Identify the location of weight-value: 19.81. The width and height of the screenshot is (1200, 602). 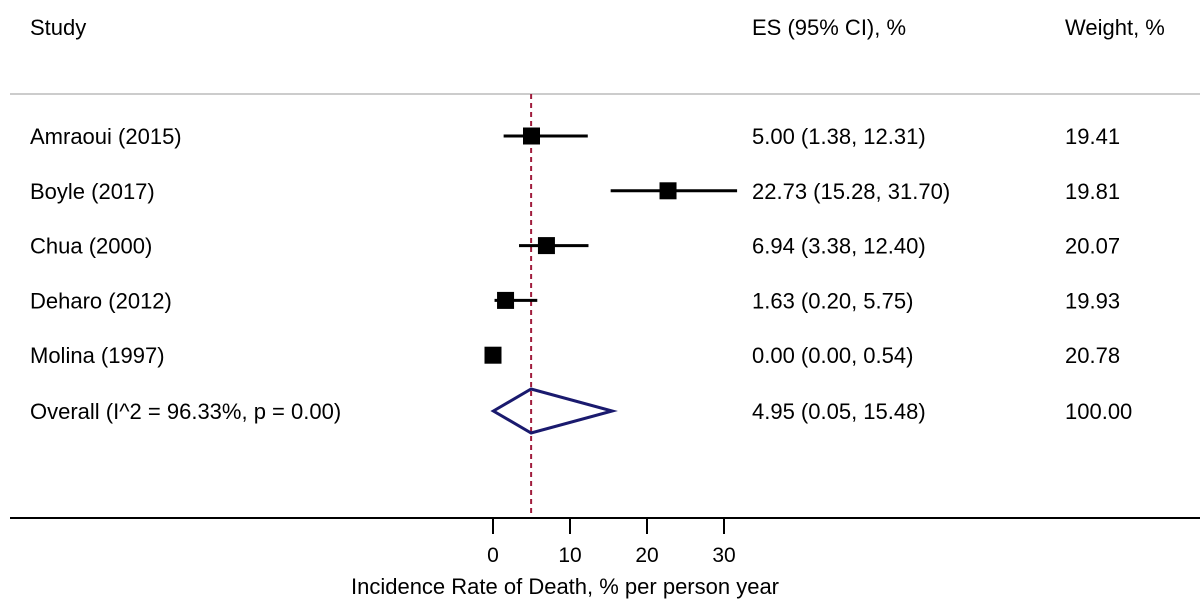
(1092, 191).